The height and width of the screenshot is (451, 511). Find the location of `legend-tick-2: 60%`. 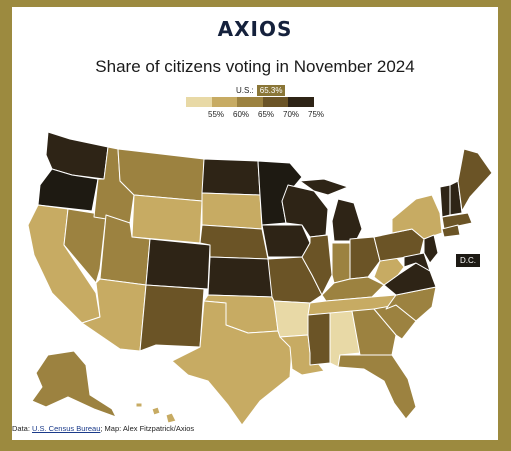

legend-tick-2: 60% is located at coordinates (241, 114).